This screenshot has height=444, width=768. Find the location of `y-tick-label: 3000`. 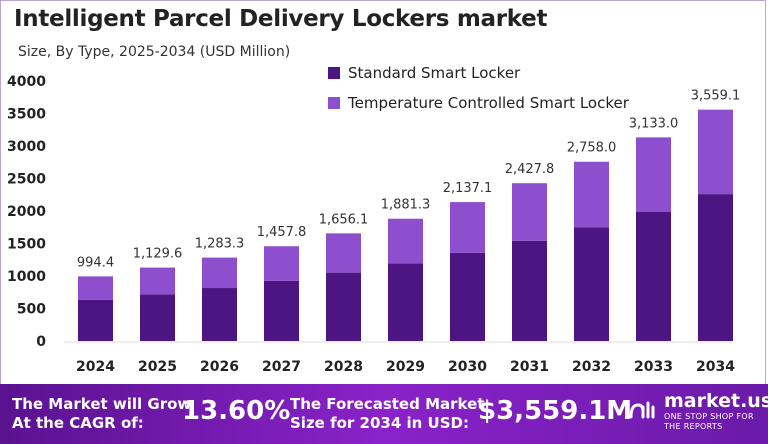

y-tick-label: 3000 is located at coordinates (26, 147).